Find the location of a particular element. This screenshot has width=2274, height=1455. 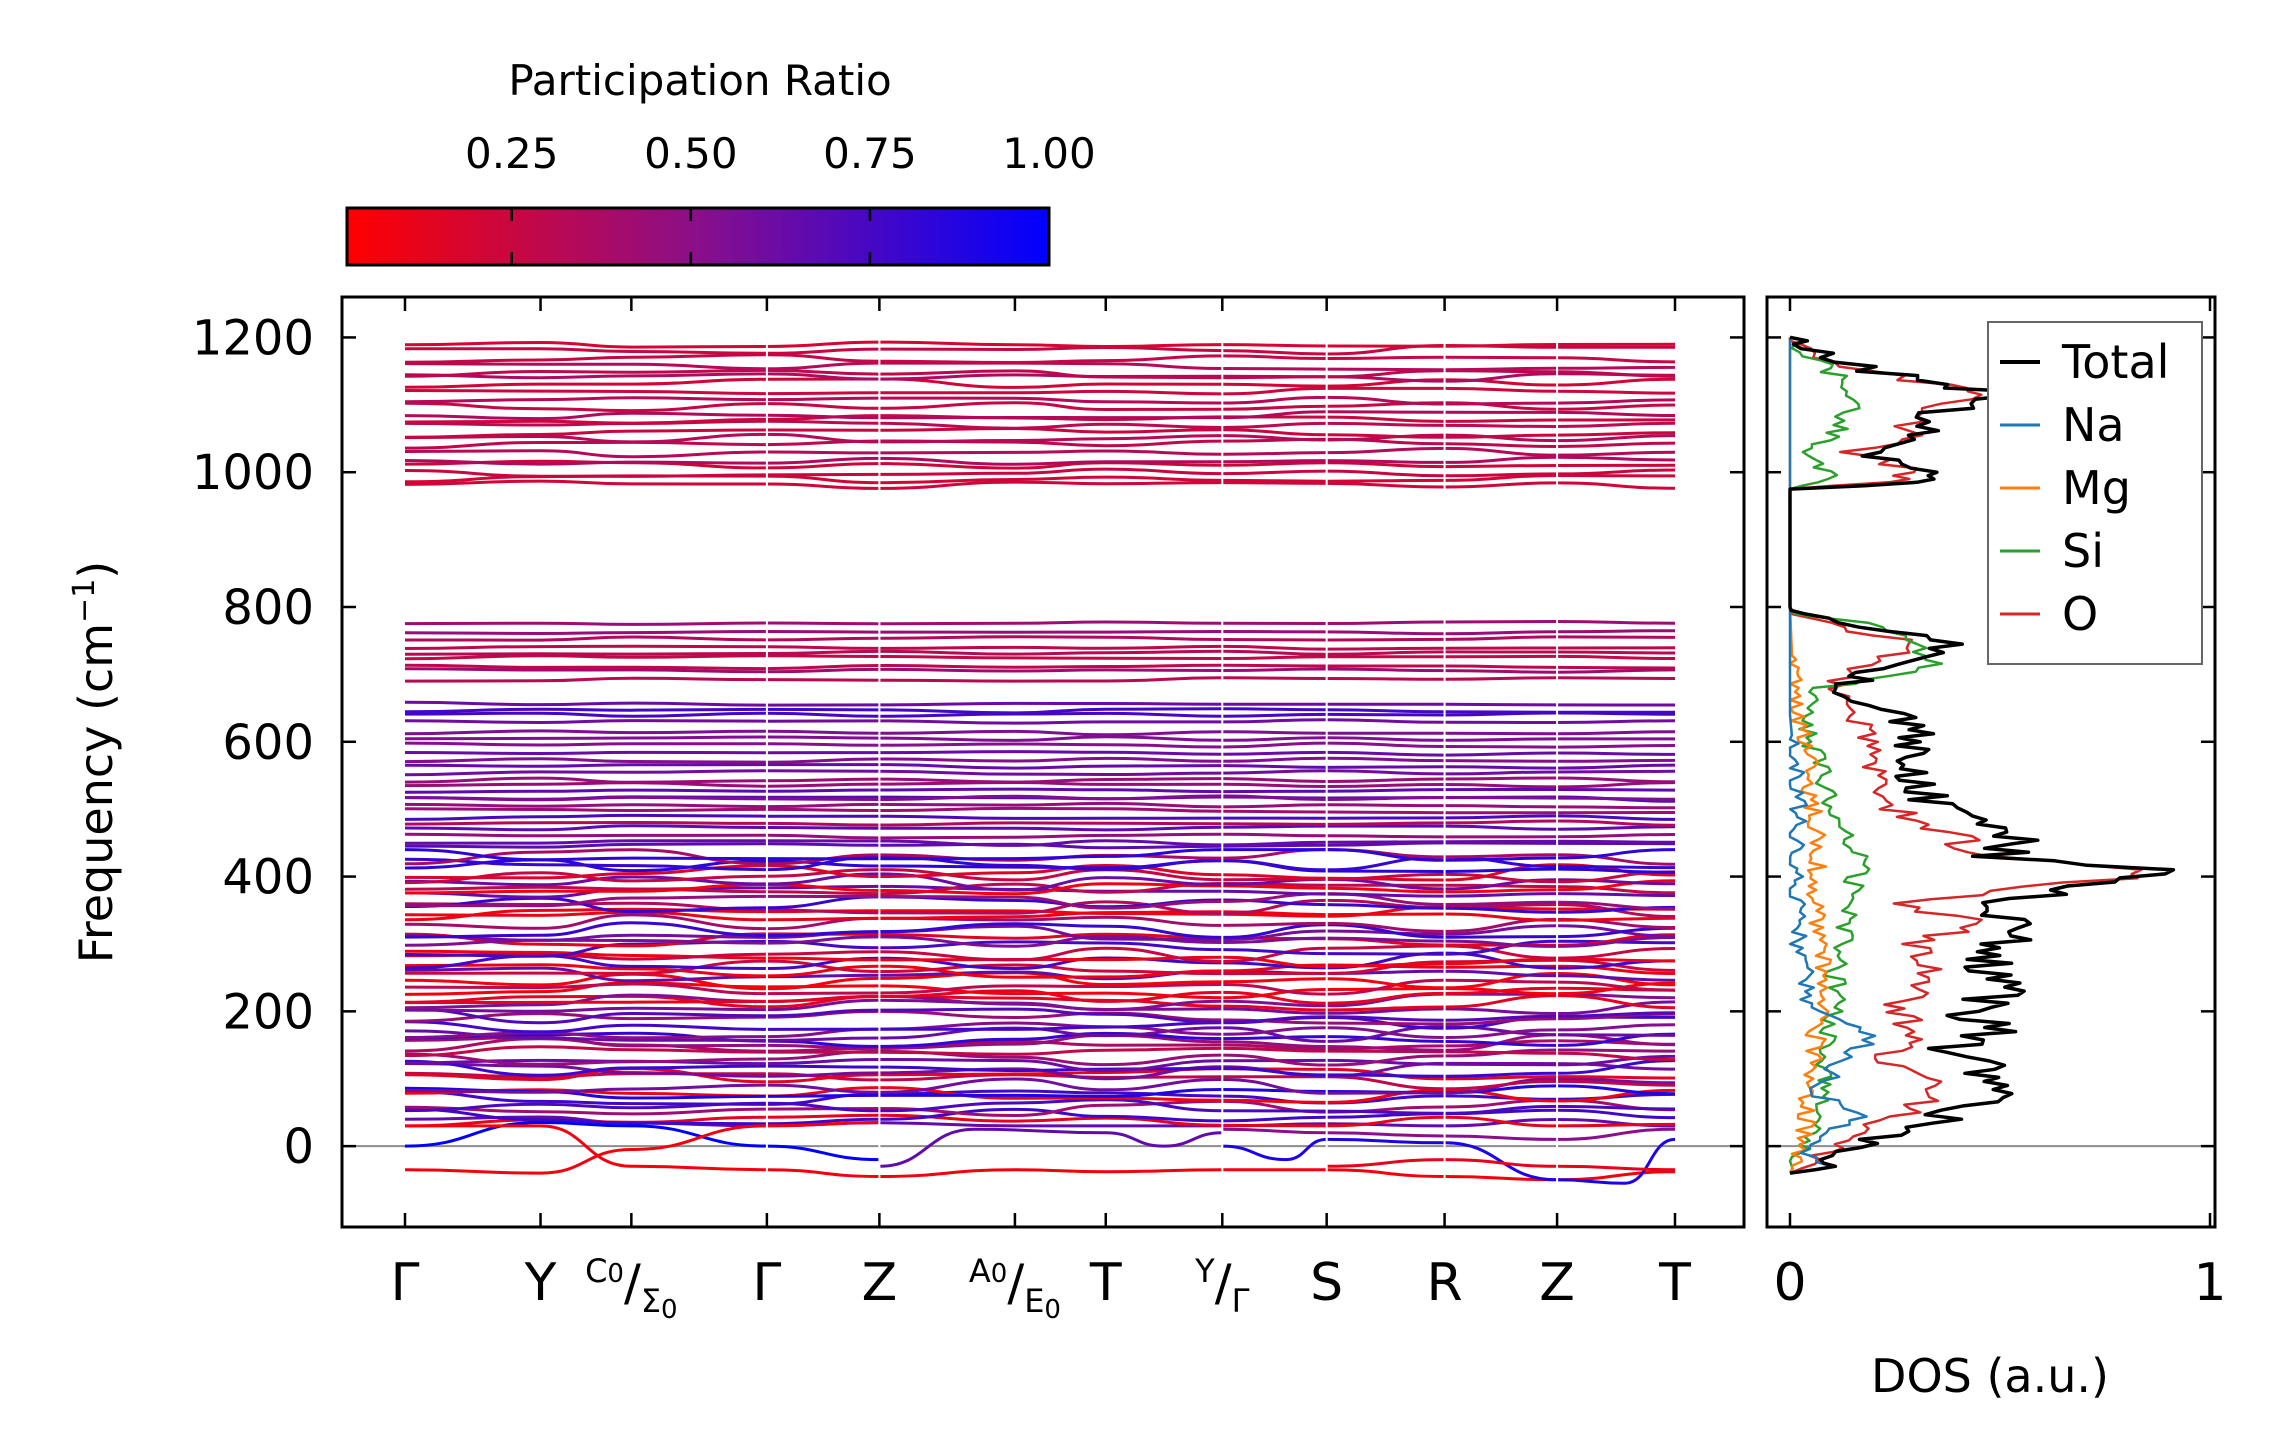

k-label: Y/Γ is located at coordinates (1221, 1286).